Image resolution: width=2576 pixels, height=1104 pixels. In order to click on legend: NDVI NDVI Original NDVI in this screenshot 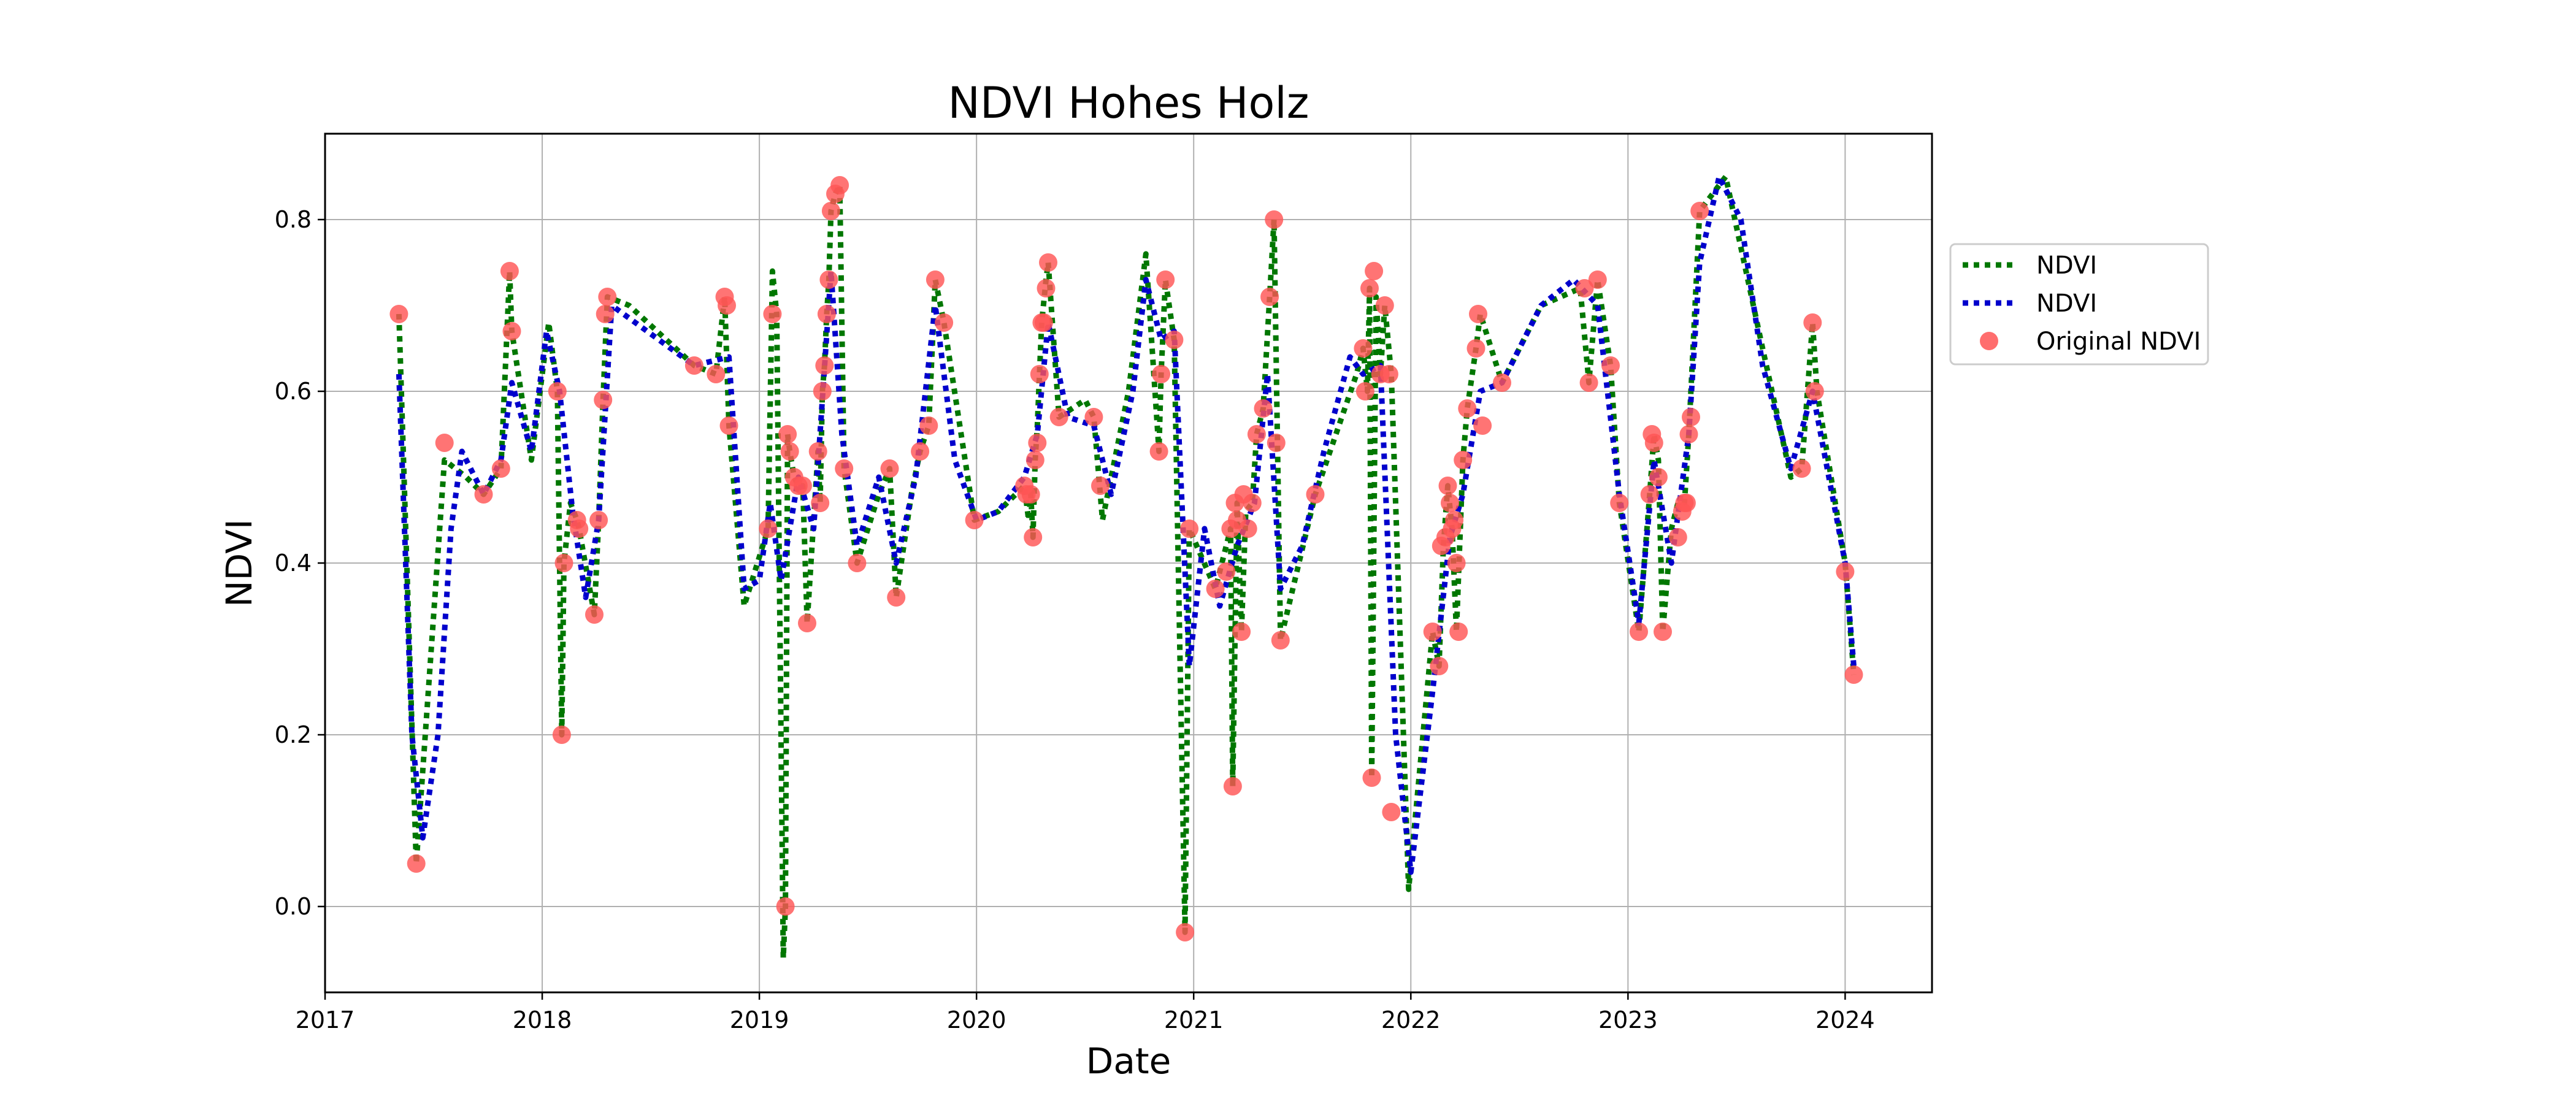, I will do `click(2079, 304)`.